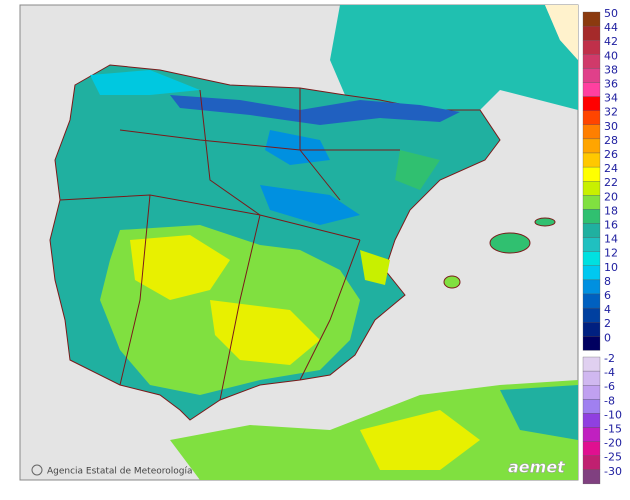 The image size is (630, 500). I want to click on legend-label: 0, so click(607, 337).